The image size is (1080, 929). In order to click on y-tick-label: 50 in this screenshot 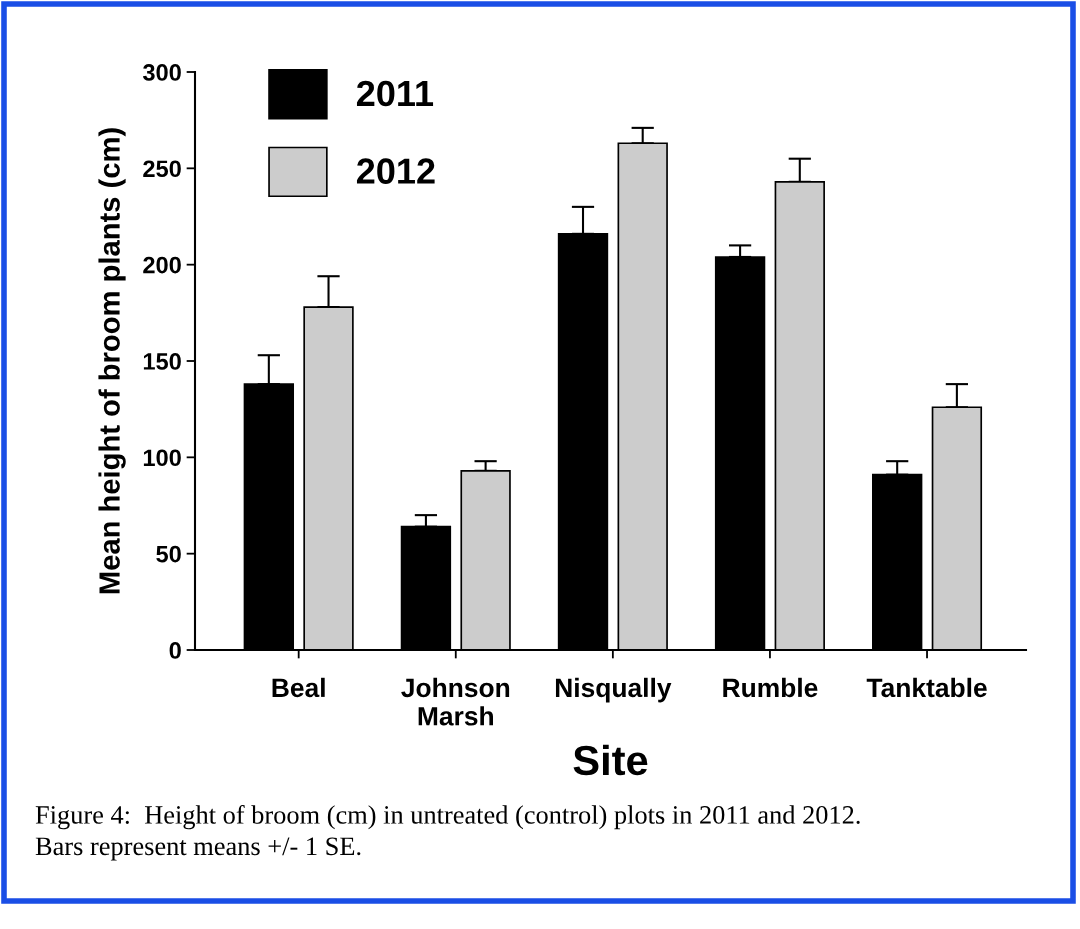, I will do `click(168, 554)`.